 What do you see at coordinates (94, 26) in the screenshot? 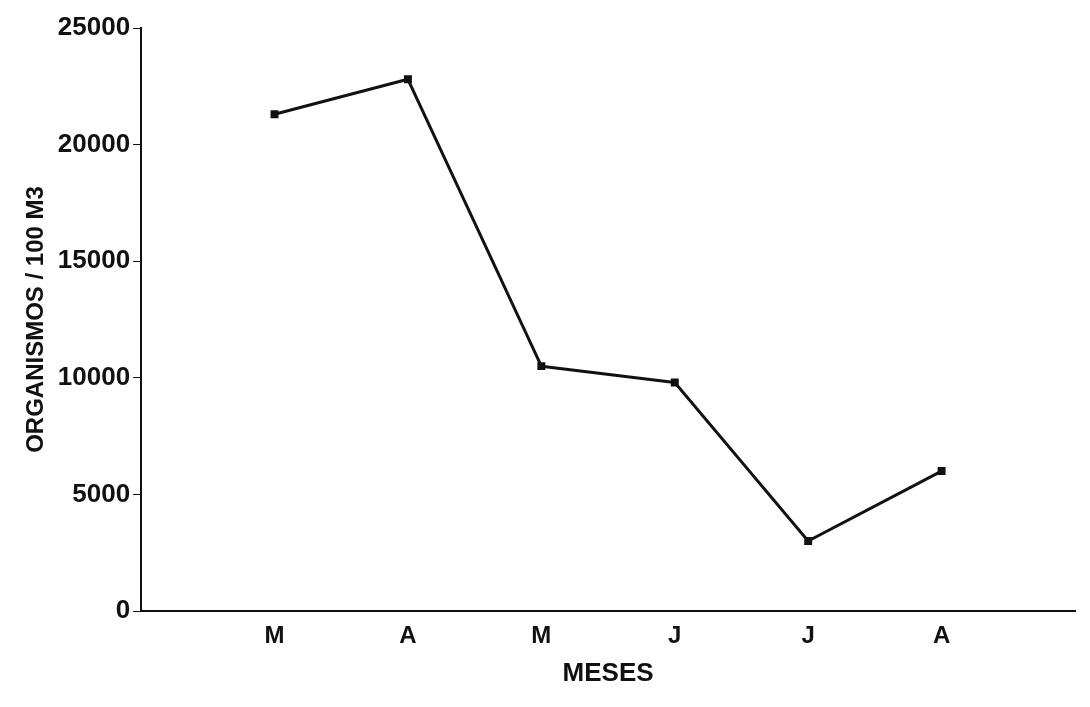
I see `y-tick-label: 25000` at bounding box center [94, 26].